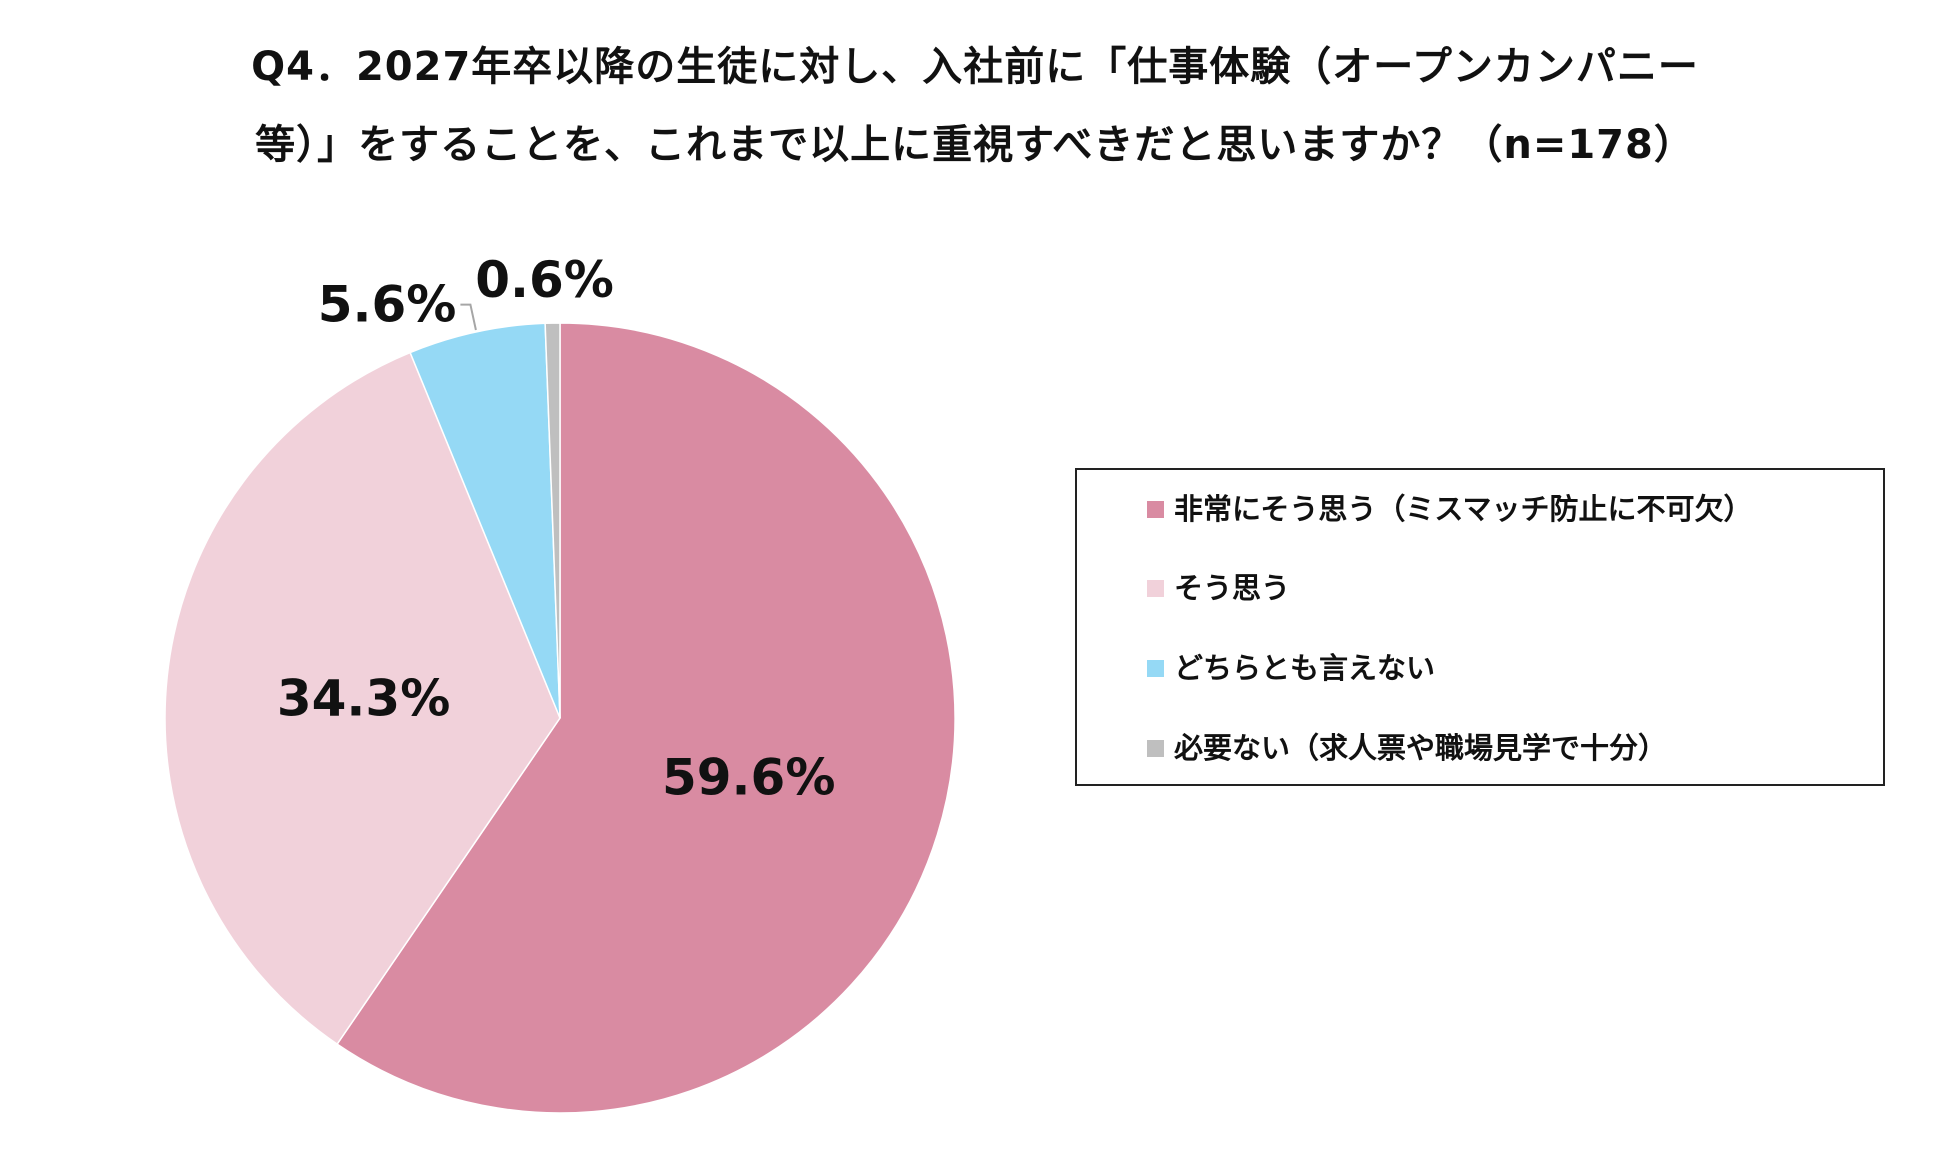 The height and width of the screenshot is (1151, 1950). What do you see at coordinates (1463, 509) in the screenshot?
I see `legend-label-very-agree: 非常にそう思う（ミスマッチ防止に不可欠）` at bounding box center [1463, 509].